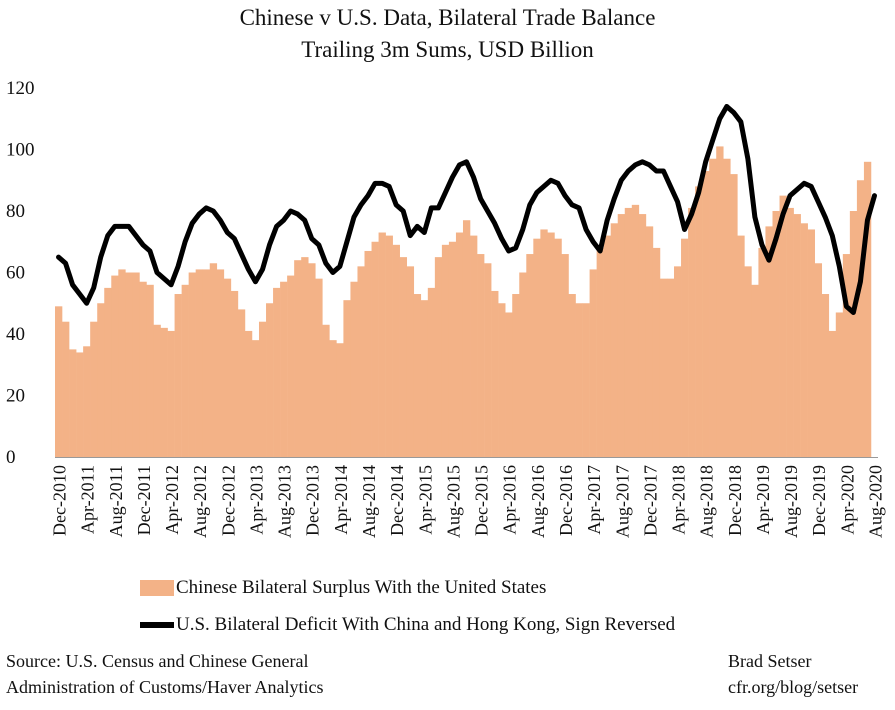 The height and width of the screenshot is (710, 895). Describe the element at coordinates (15, 211) in the screenshot. I see `y-tick-label: 80` at that location.